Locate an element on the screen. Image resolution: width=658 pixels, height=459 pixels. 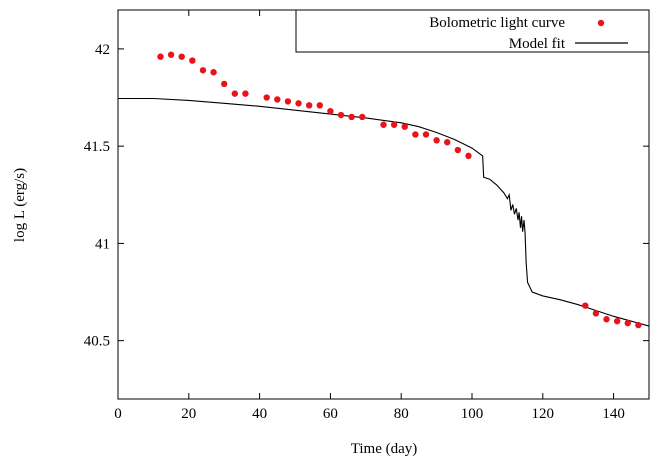
legend-label-model: Model fit is located at coordinates (537, 44).